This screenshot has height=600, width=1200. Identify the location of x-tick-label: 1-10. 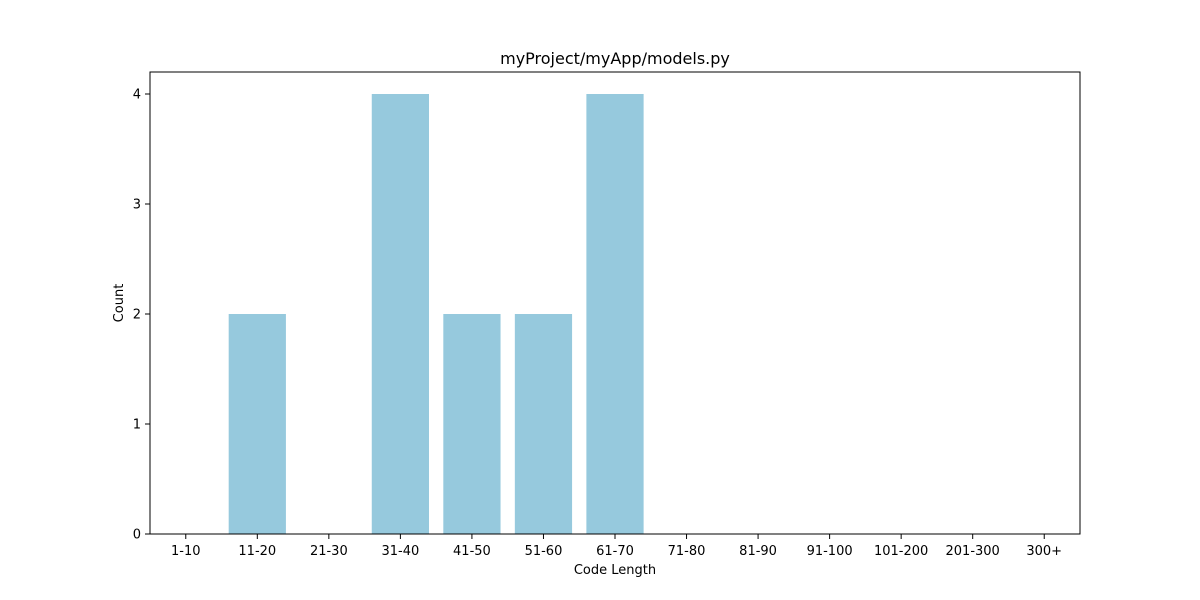
(186, 551).